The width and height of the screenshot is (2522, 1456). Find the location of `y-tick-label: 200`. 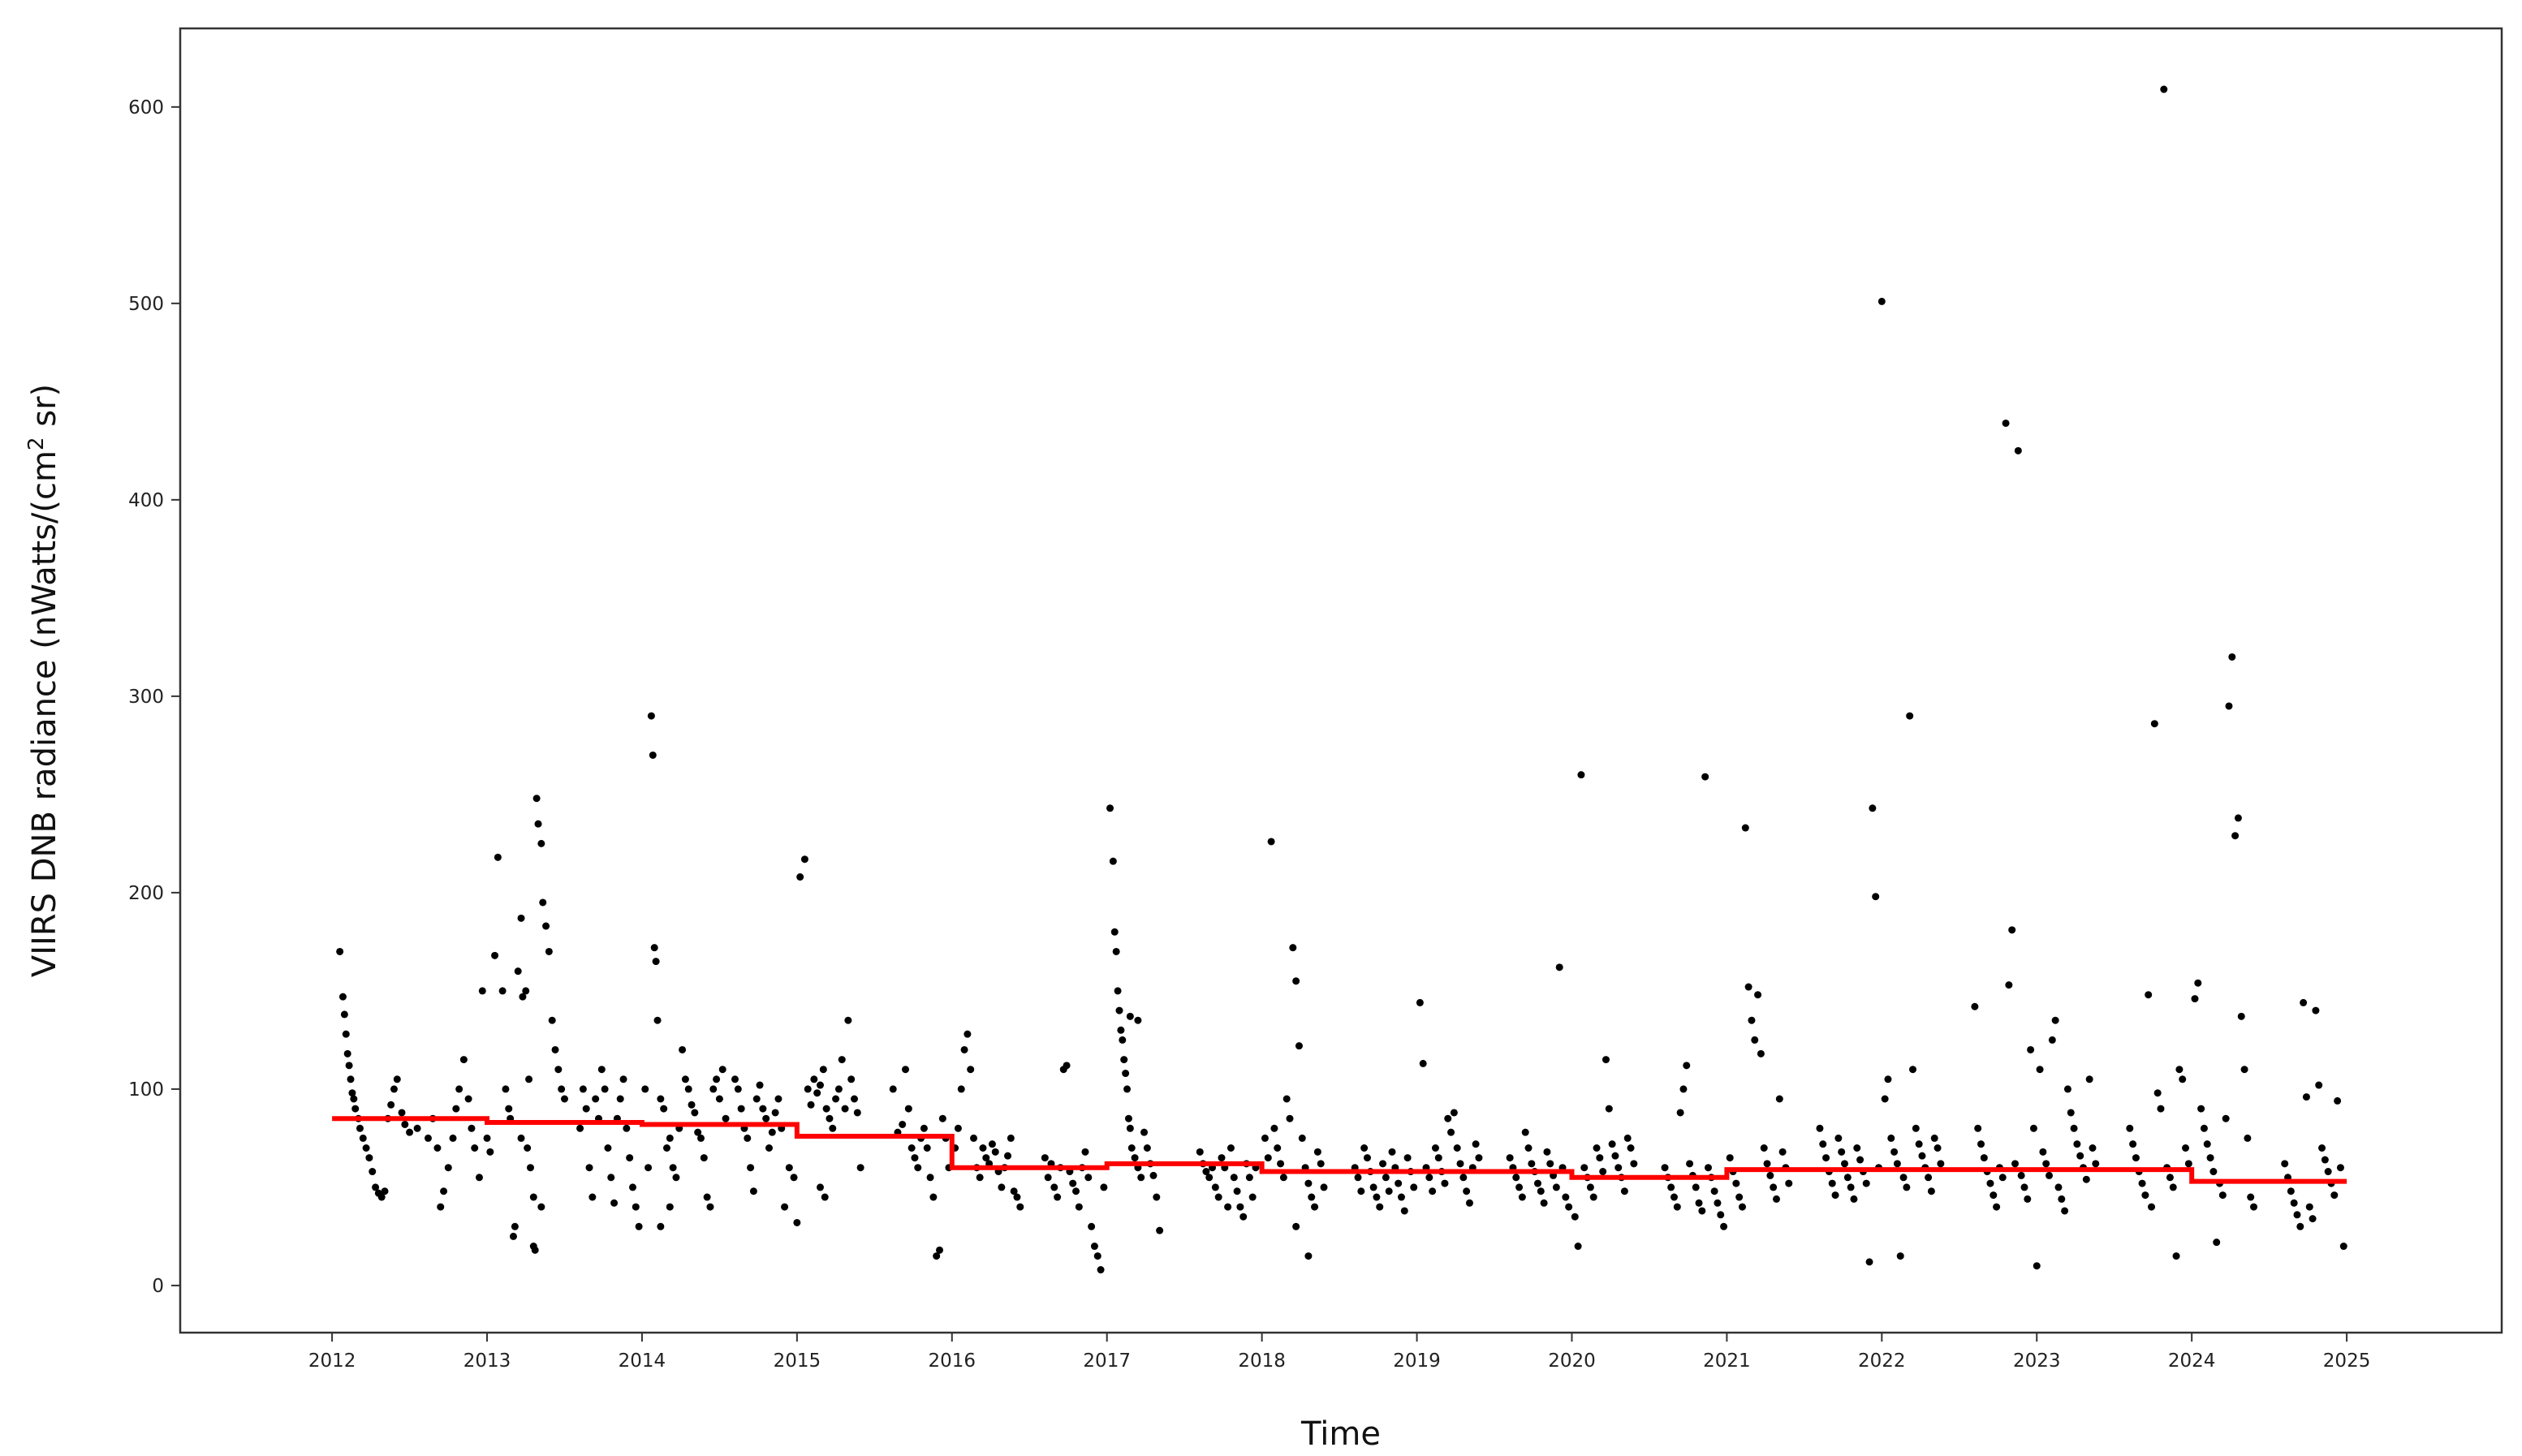

y-tick-label: 200 is located at coordinates (146, 894).